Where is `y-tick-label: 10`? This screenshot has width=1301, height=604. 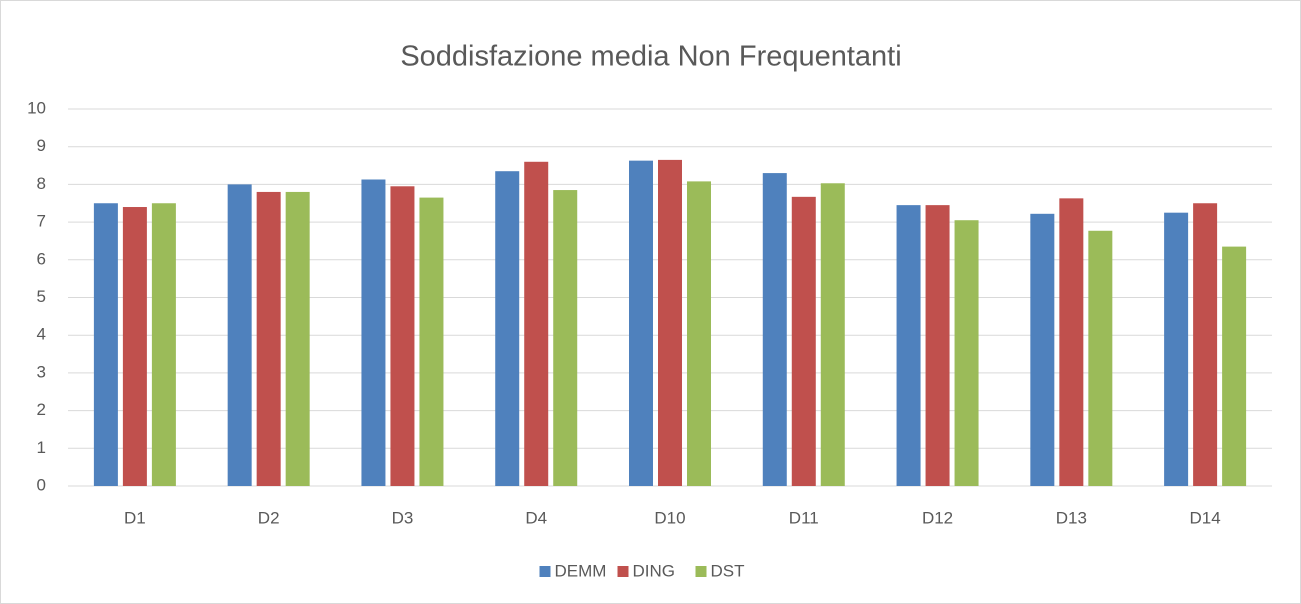
y-tick-label: 10 is located at coordinates (36, 107).